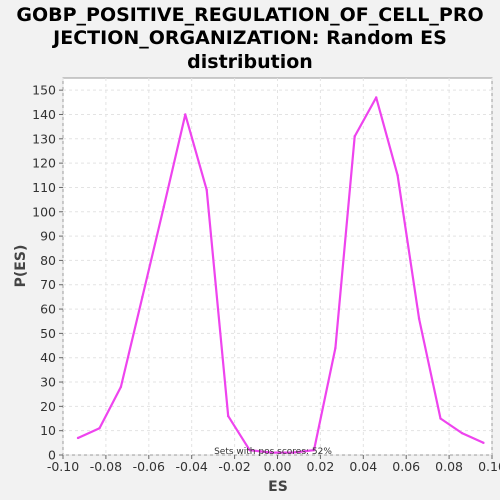 The width and height of the screenshot is (500, 500). Describe the element at coordinates (320, 466) in the screenshot. I see `x-tick-label: 0.02` at that location.